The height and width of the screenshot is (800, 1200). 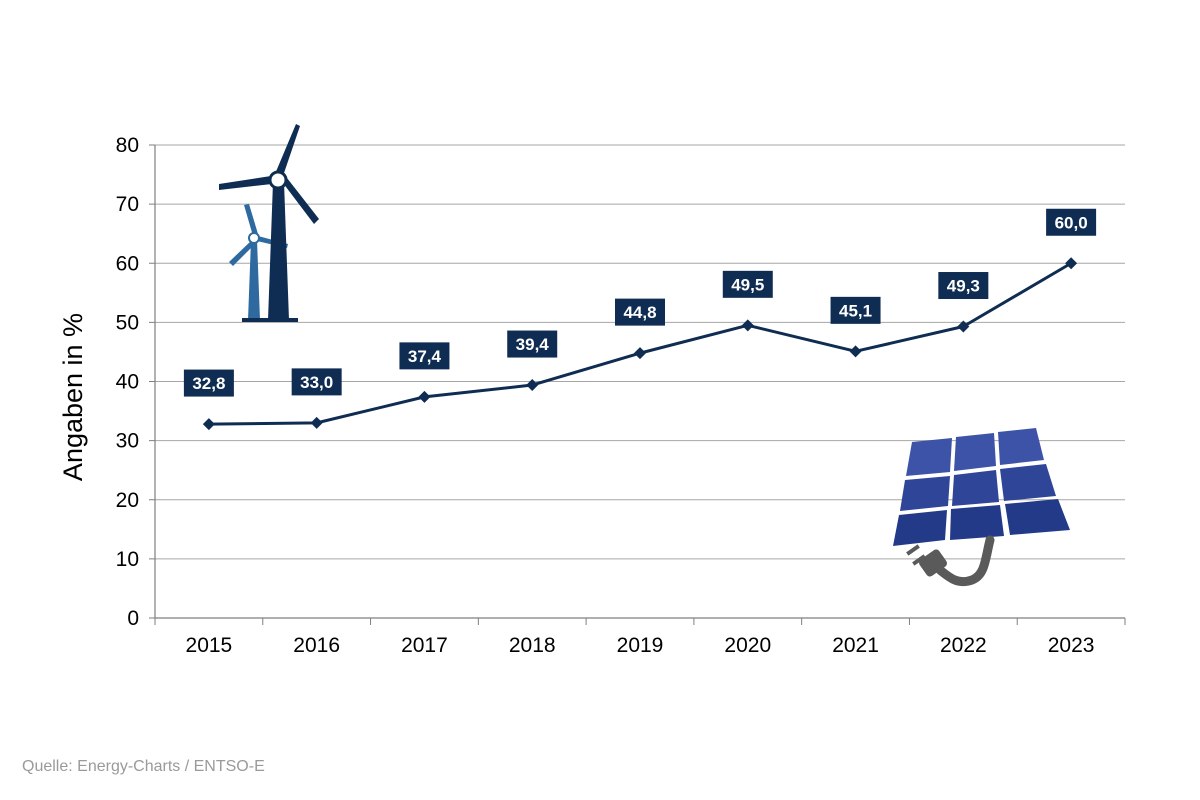 What do you see at coordinates (963, 645) in the screenshot?
I see `x-tick-label: 2022` at bounding box center [963, 645].